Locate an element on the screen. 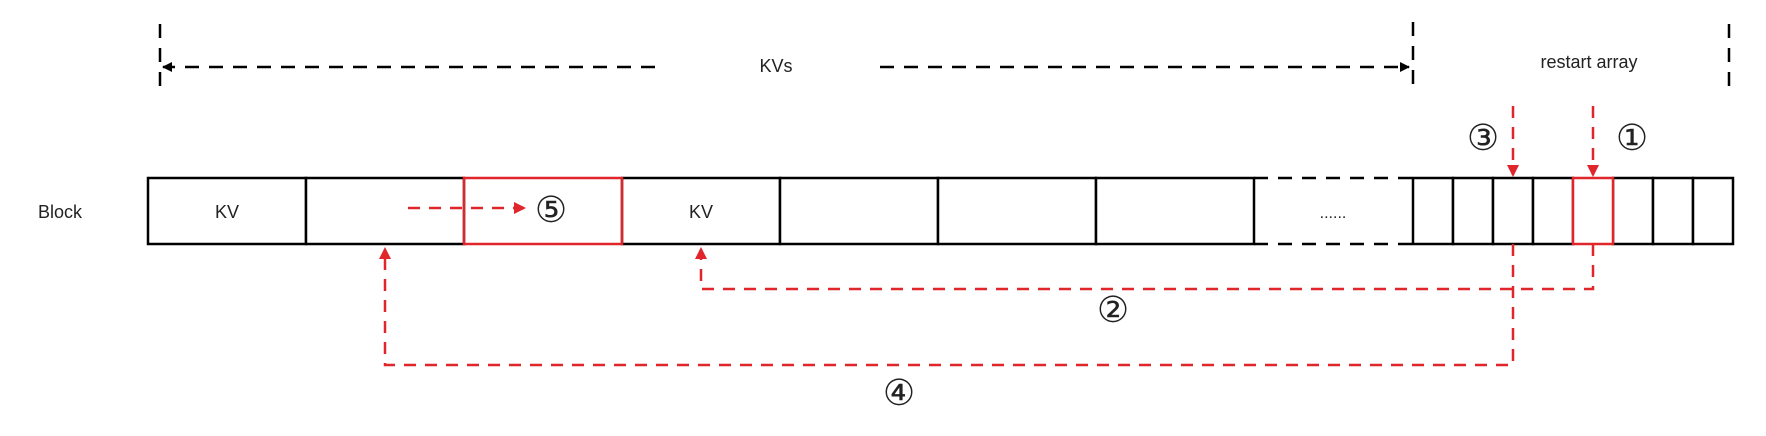 This screenshot has width=1766, height=436. kvs-span-indicator is located at coordinates (944, 58).